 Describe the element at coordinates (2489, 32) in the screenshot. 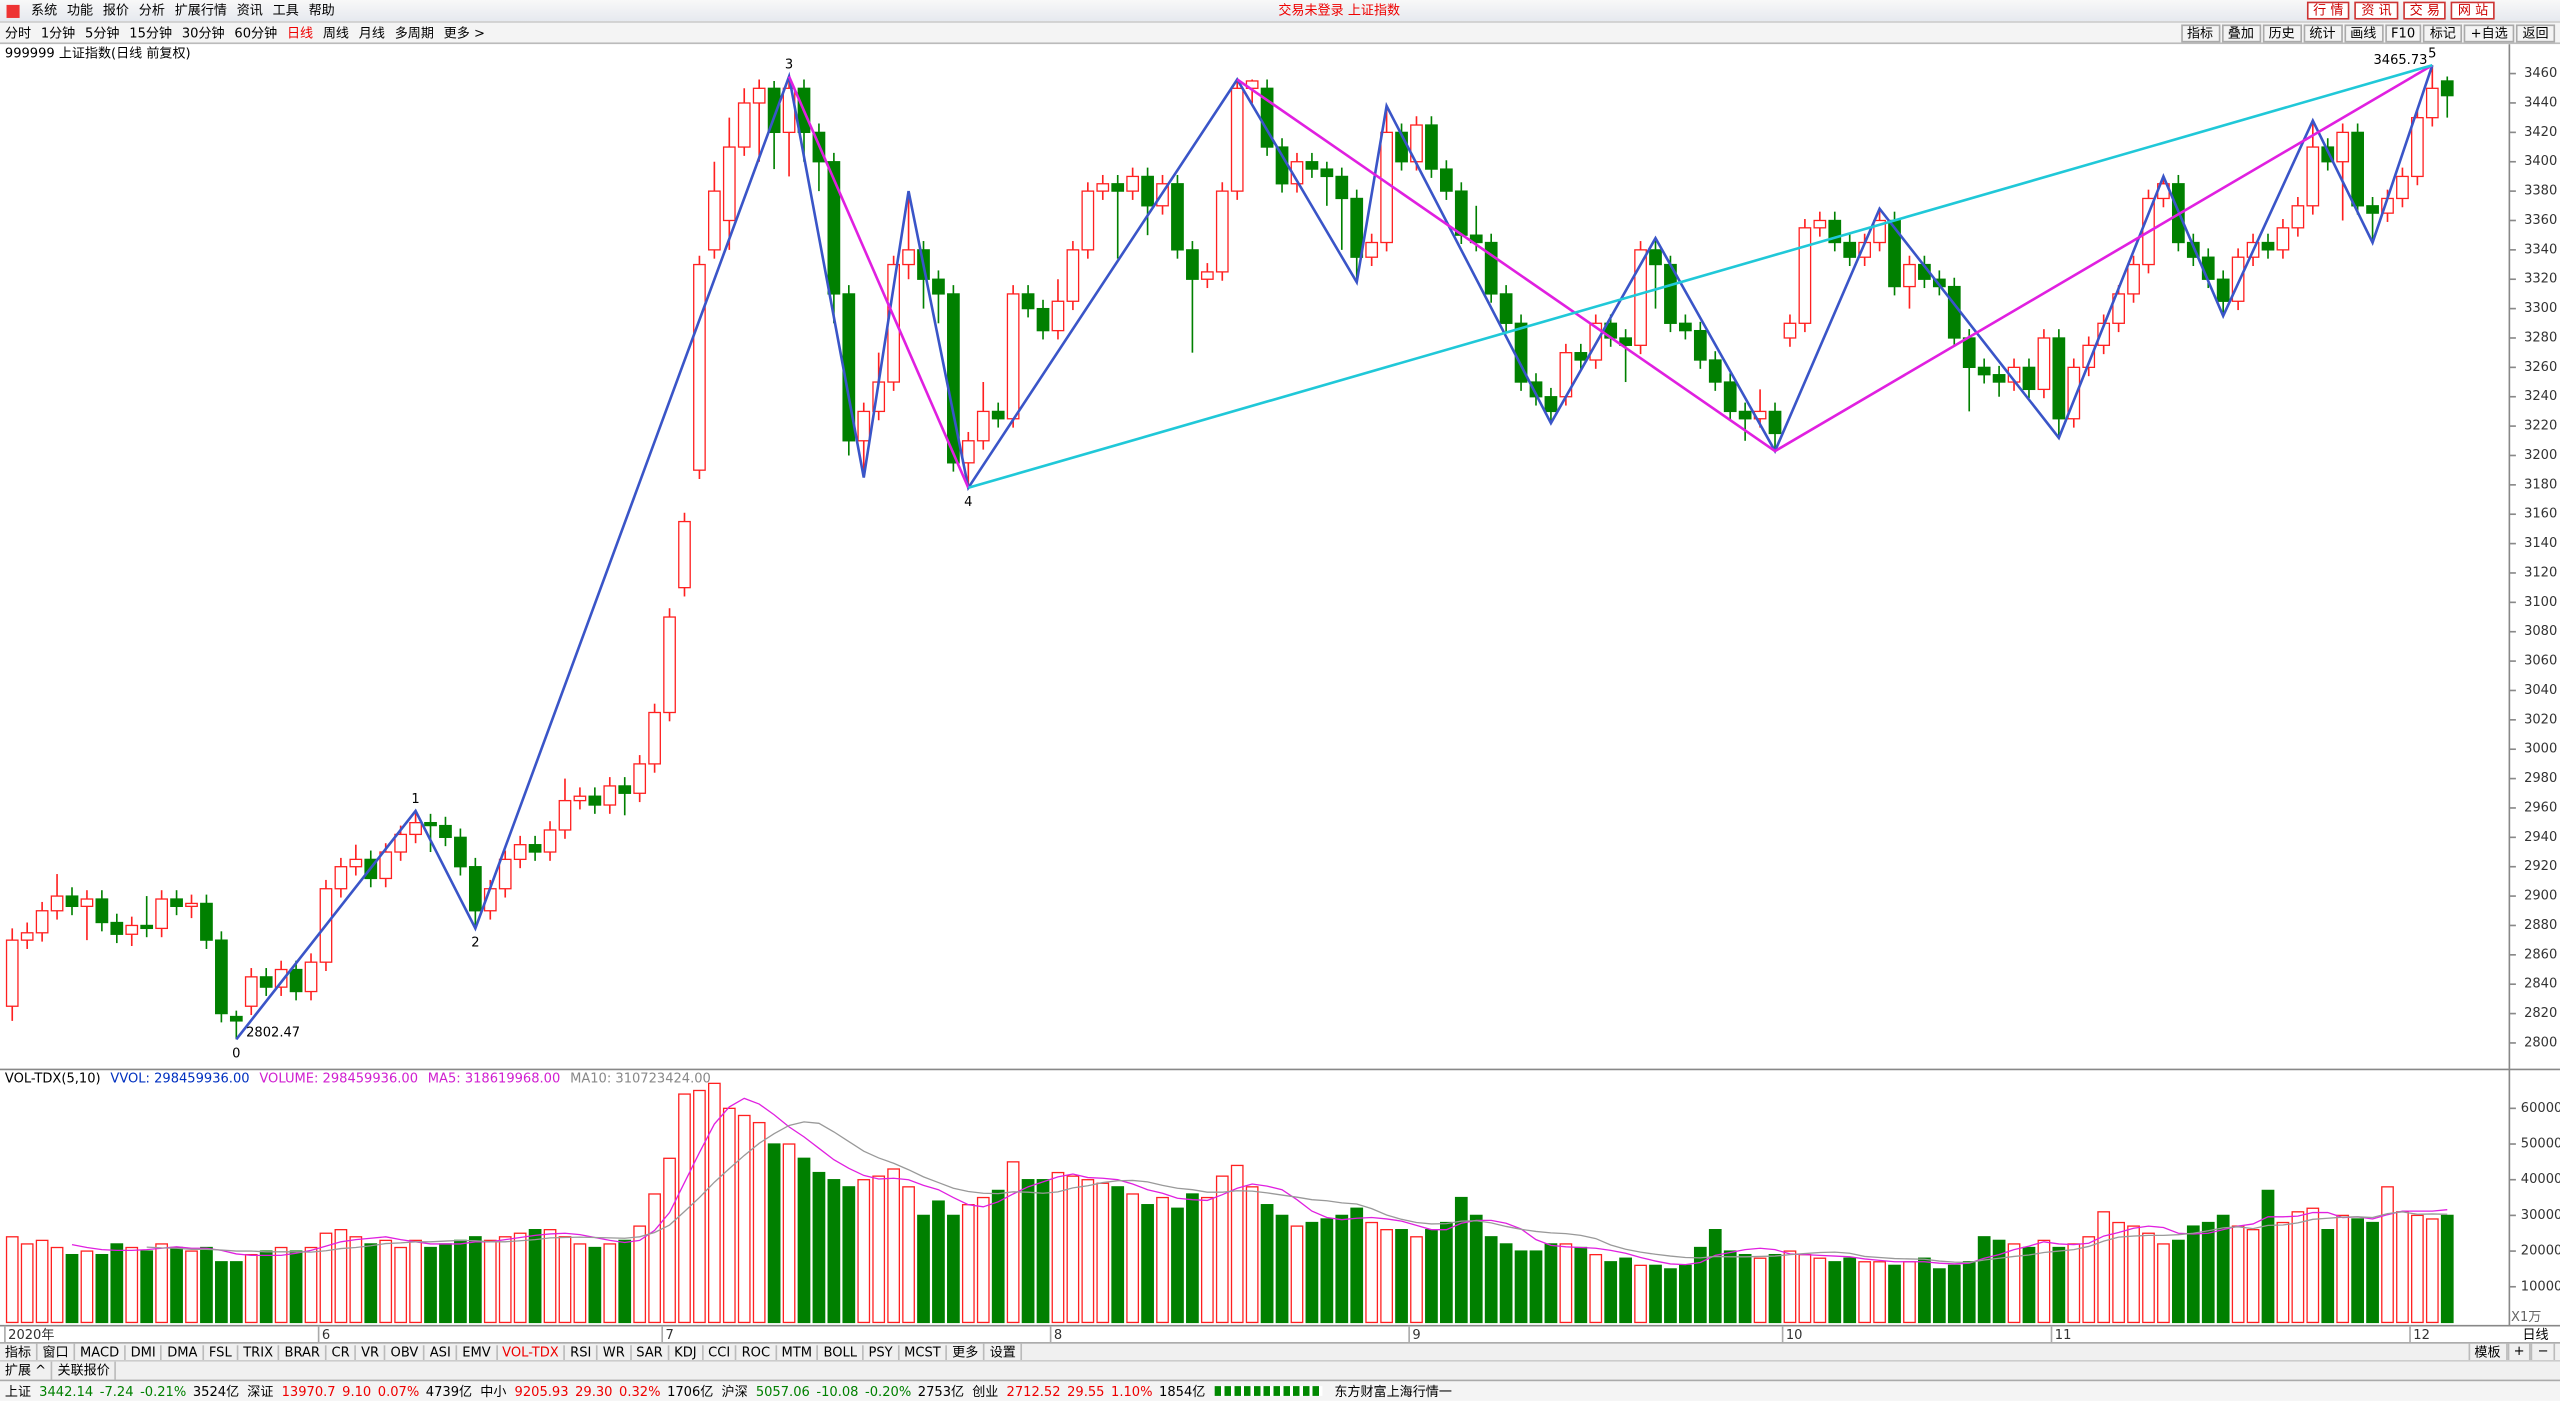

I see `tool-button: +自选` at that location.